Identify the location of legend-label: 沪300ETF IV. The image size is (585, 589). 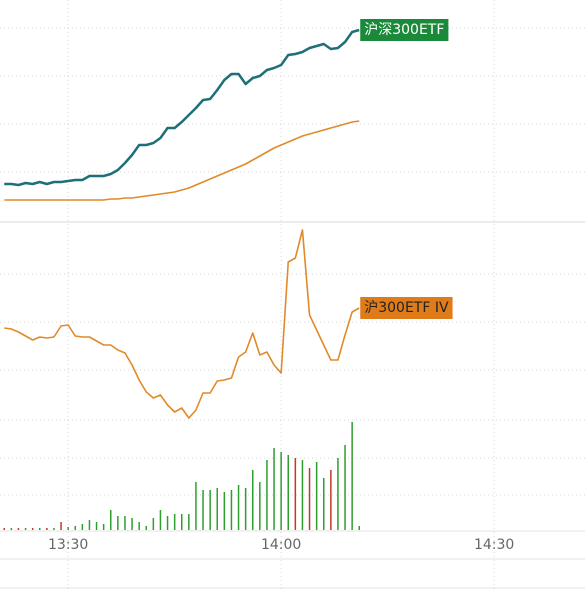
(406, 308).